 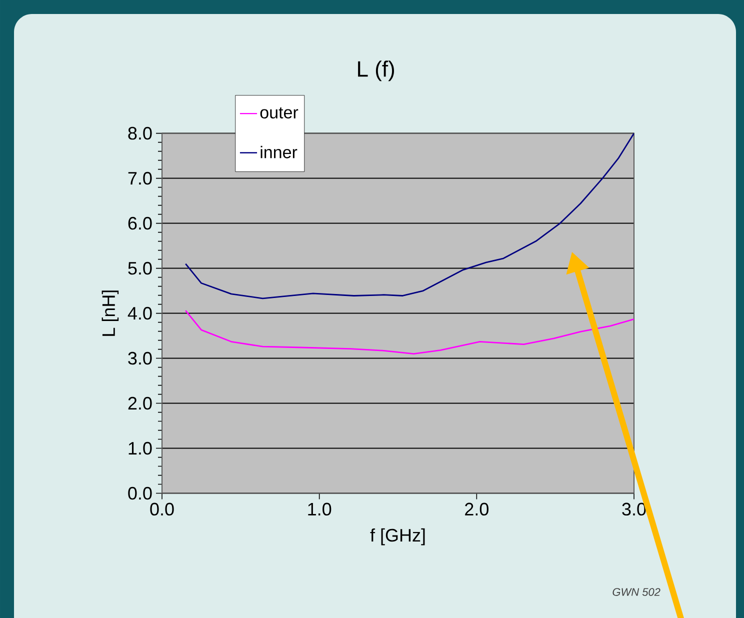 I want to click on y-tick-label: 5.0, so click(x=140, y=268).